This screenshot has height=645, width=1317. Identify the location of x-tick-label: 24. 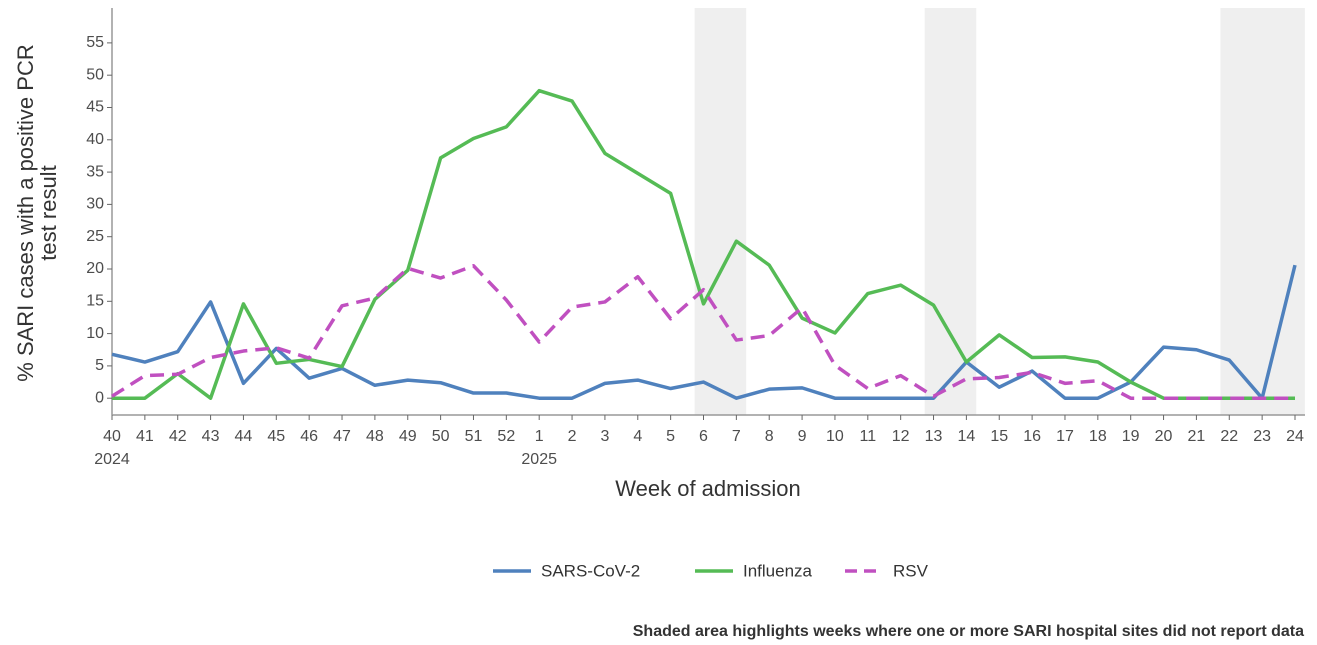
(1295, 436).